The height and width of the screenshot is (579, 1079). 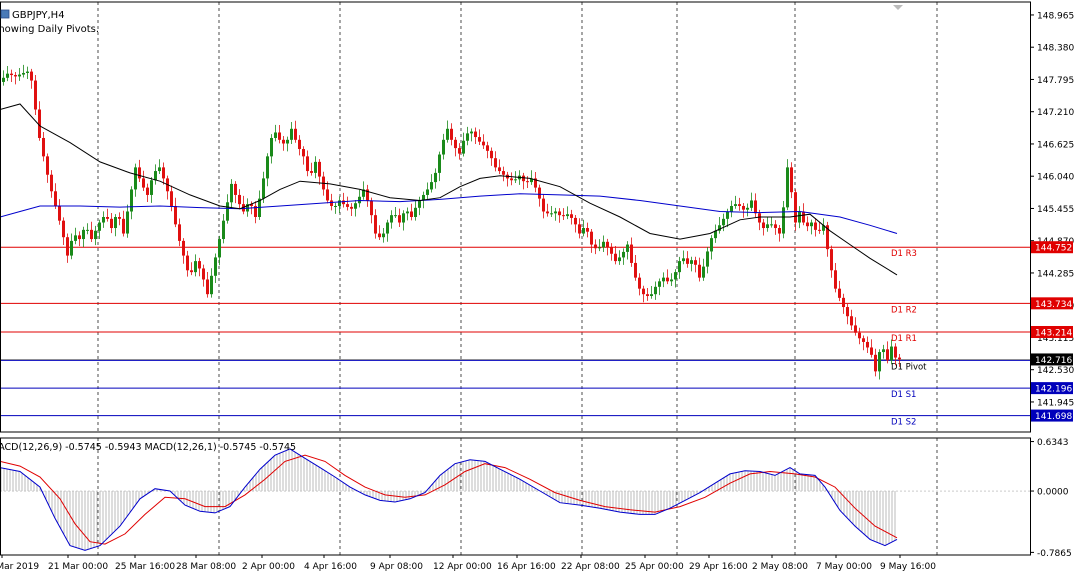 I want to click on time-tick-label: 16 Apr 16:00, so click(x=526, y=567).